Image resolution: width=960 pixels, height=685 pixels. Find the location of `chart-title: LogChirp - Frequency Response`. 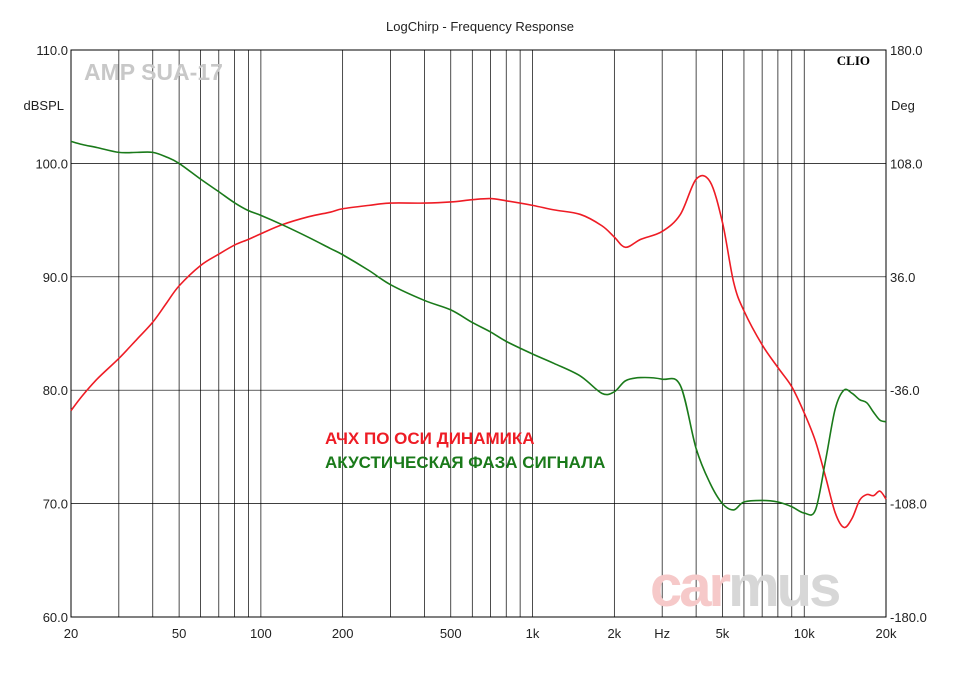

chart-title: LogChirp - Frequency Response is located at coordinates (480, 26).